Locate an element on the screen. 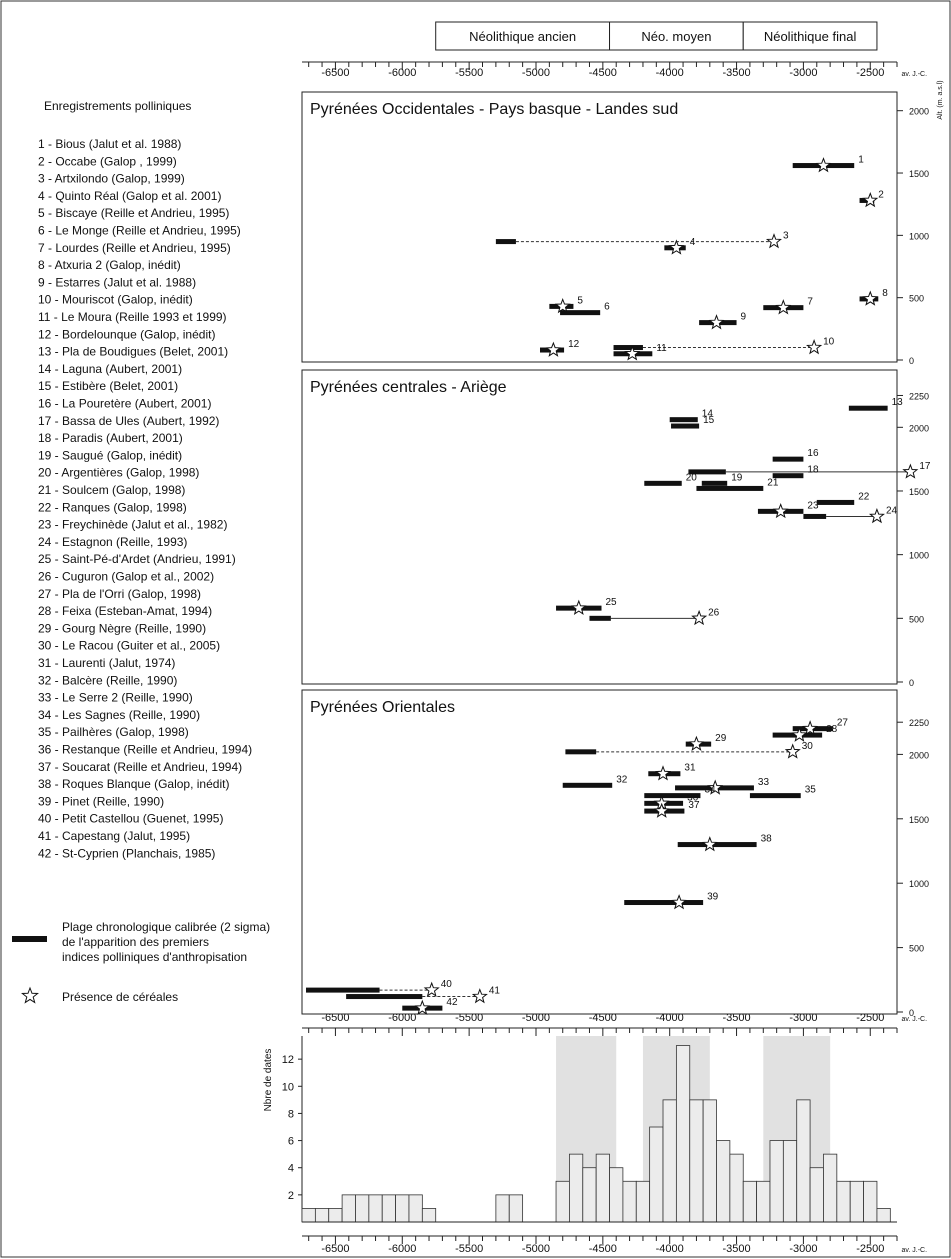 The width and height of the screenshot is (951, 1259). mid-tick-label: -2500 is located at coordinates (870, 1018).